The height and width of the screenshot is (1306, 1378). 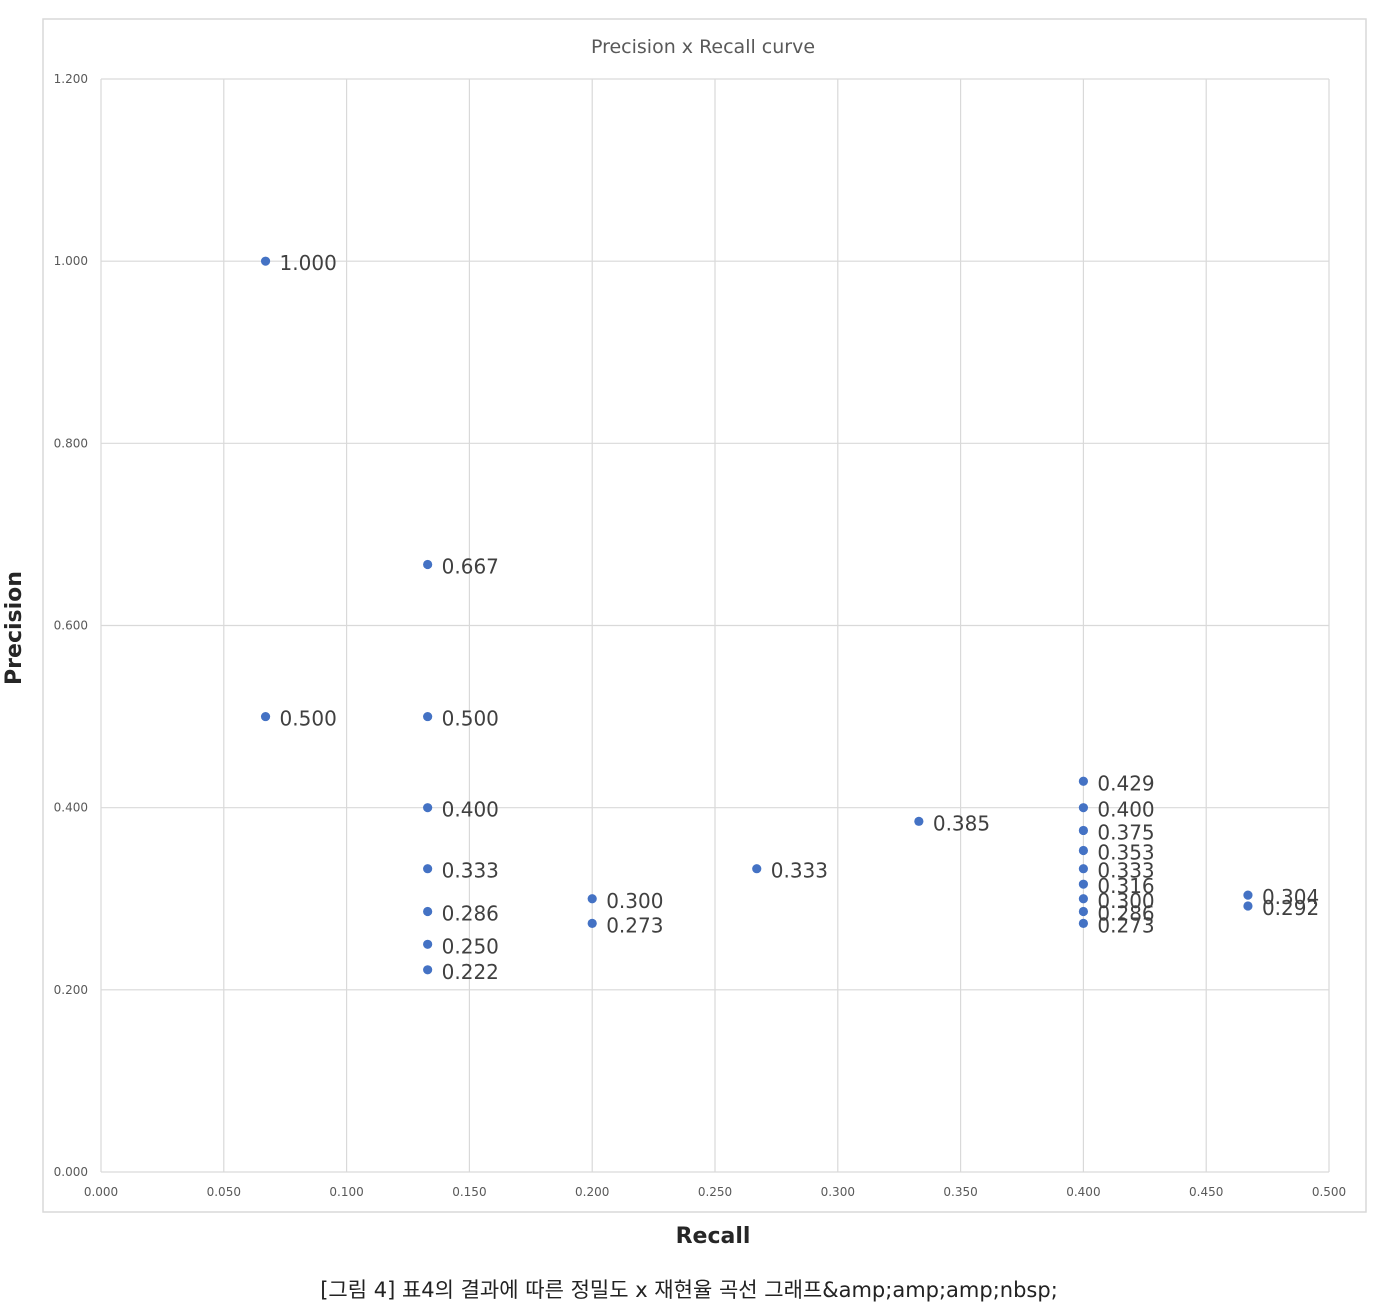 What do you see at coordinates (713, 1236) in the screenshot?
I see `x-axis-label: Recall` at bounding box center [713, 1236].